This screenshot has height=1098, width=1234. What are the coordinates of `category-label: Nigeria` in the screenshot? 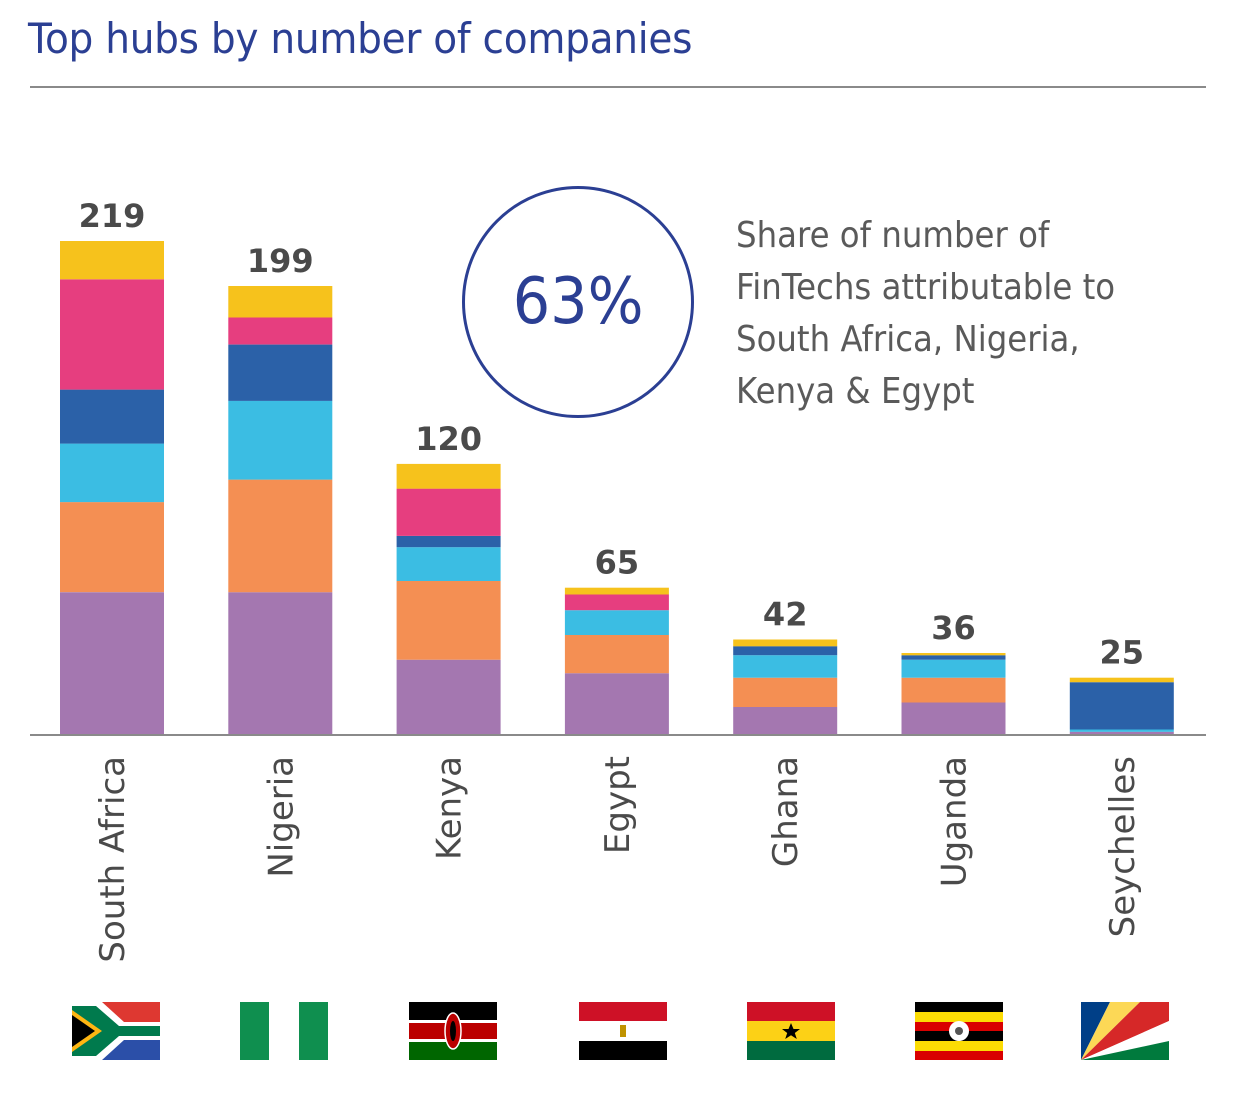 It's located at (281, 817).